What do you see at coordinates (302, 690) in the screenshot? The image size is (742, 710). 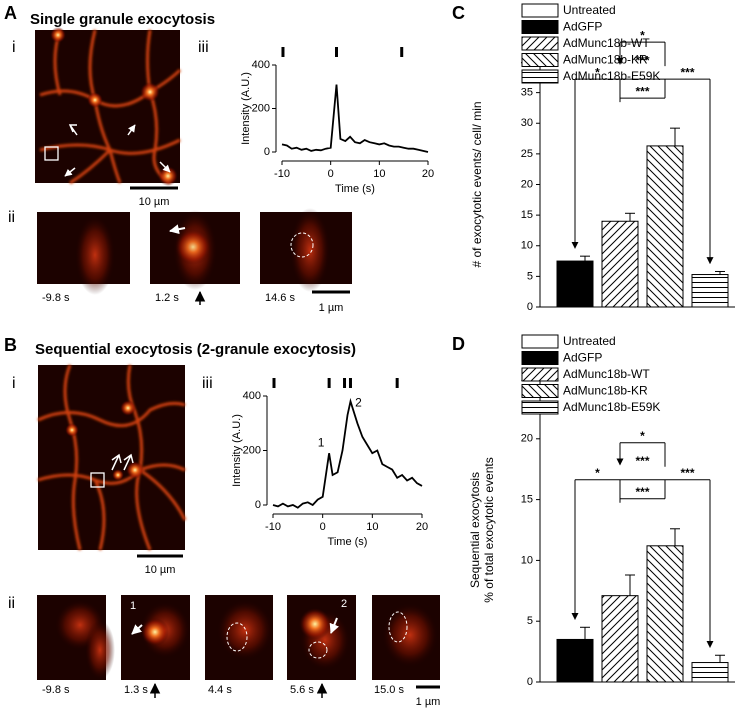 I see `frame-time: 5.6 s` at bounding box center [302, 690].